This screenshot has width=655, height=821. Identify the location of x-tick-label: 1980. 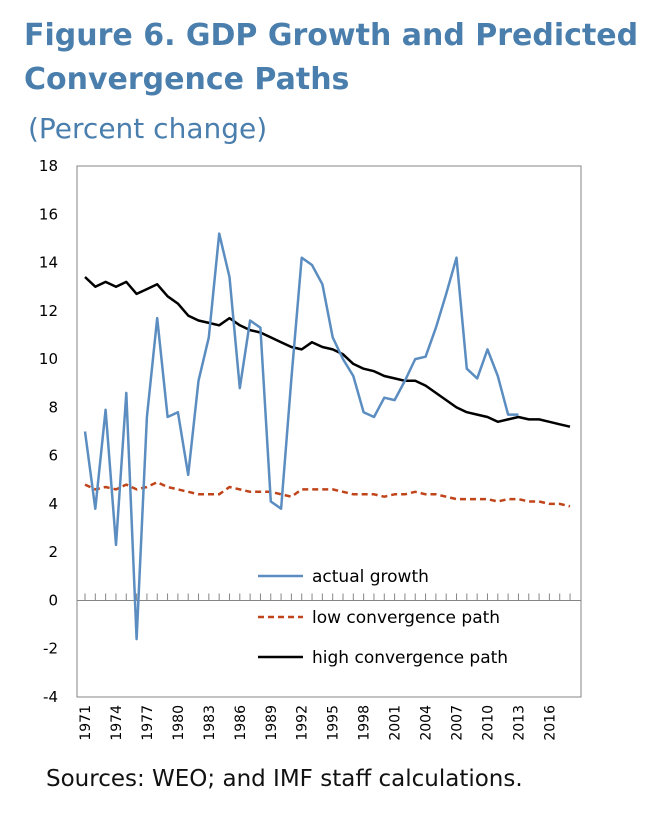
(179, 723).